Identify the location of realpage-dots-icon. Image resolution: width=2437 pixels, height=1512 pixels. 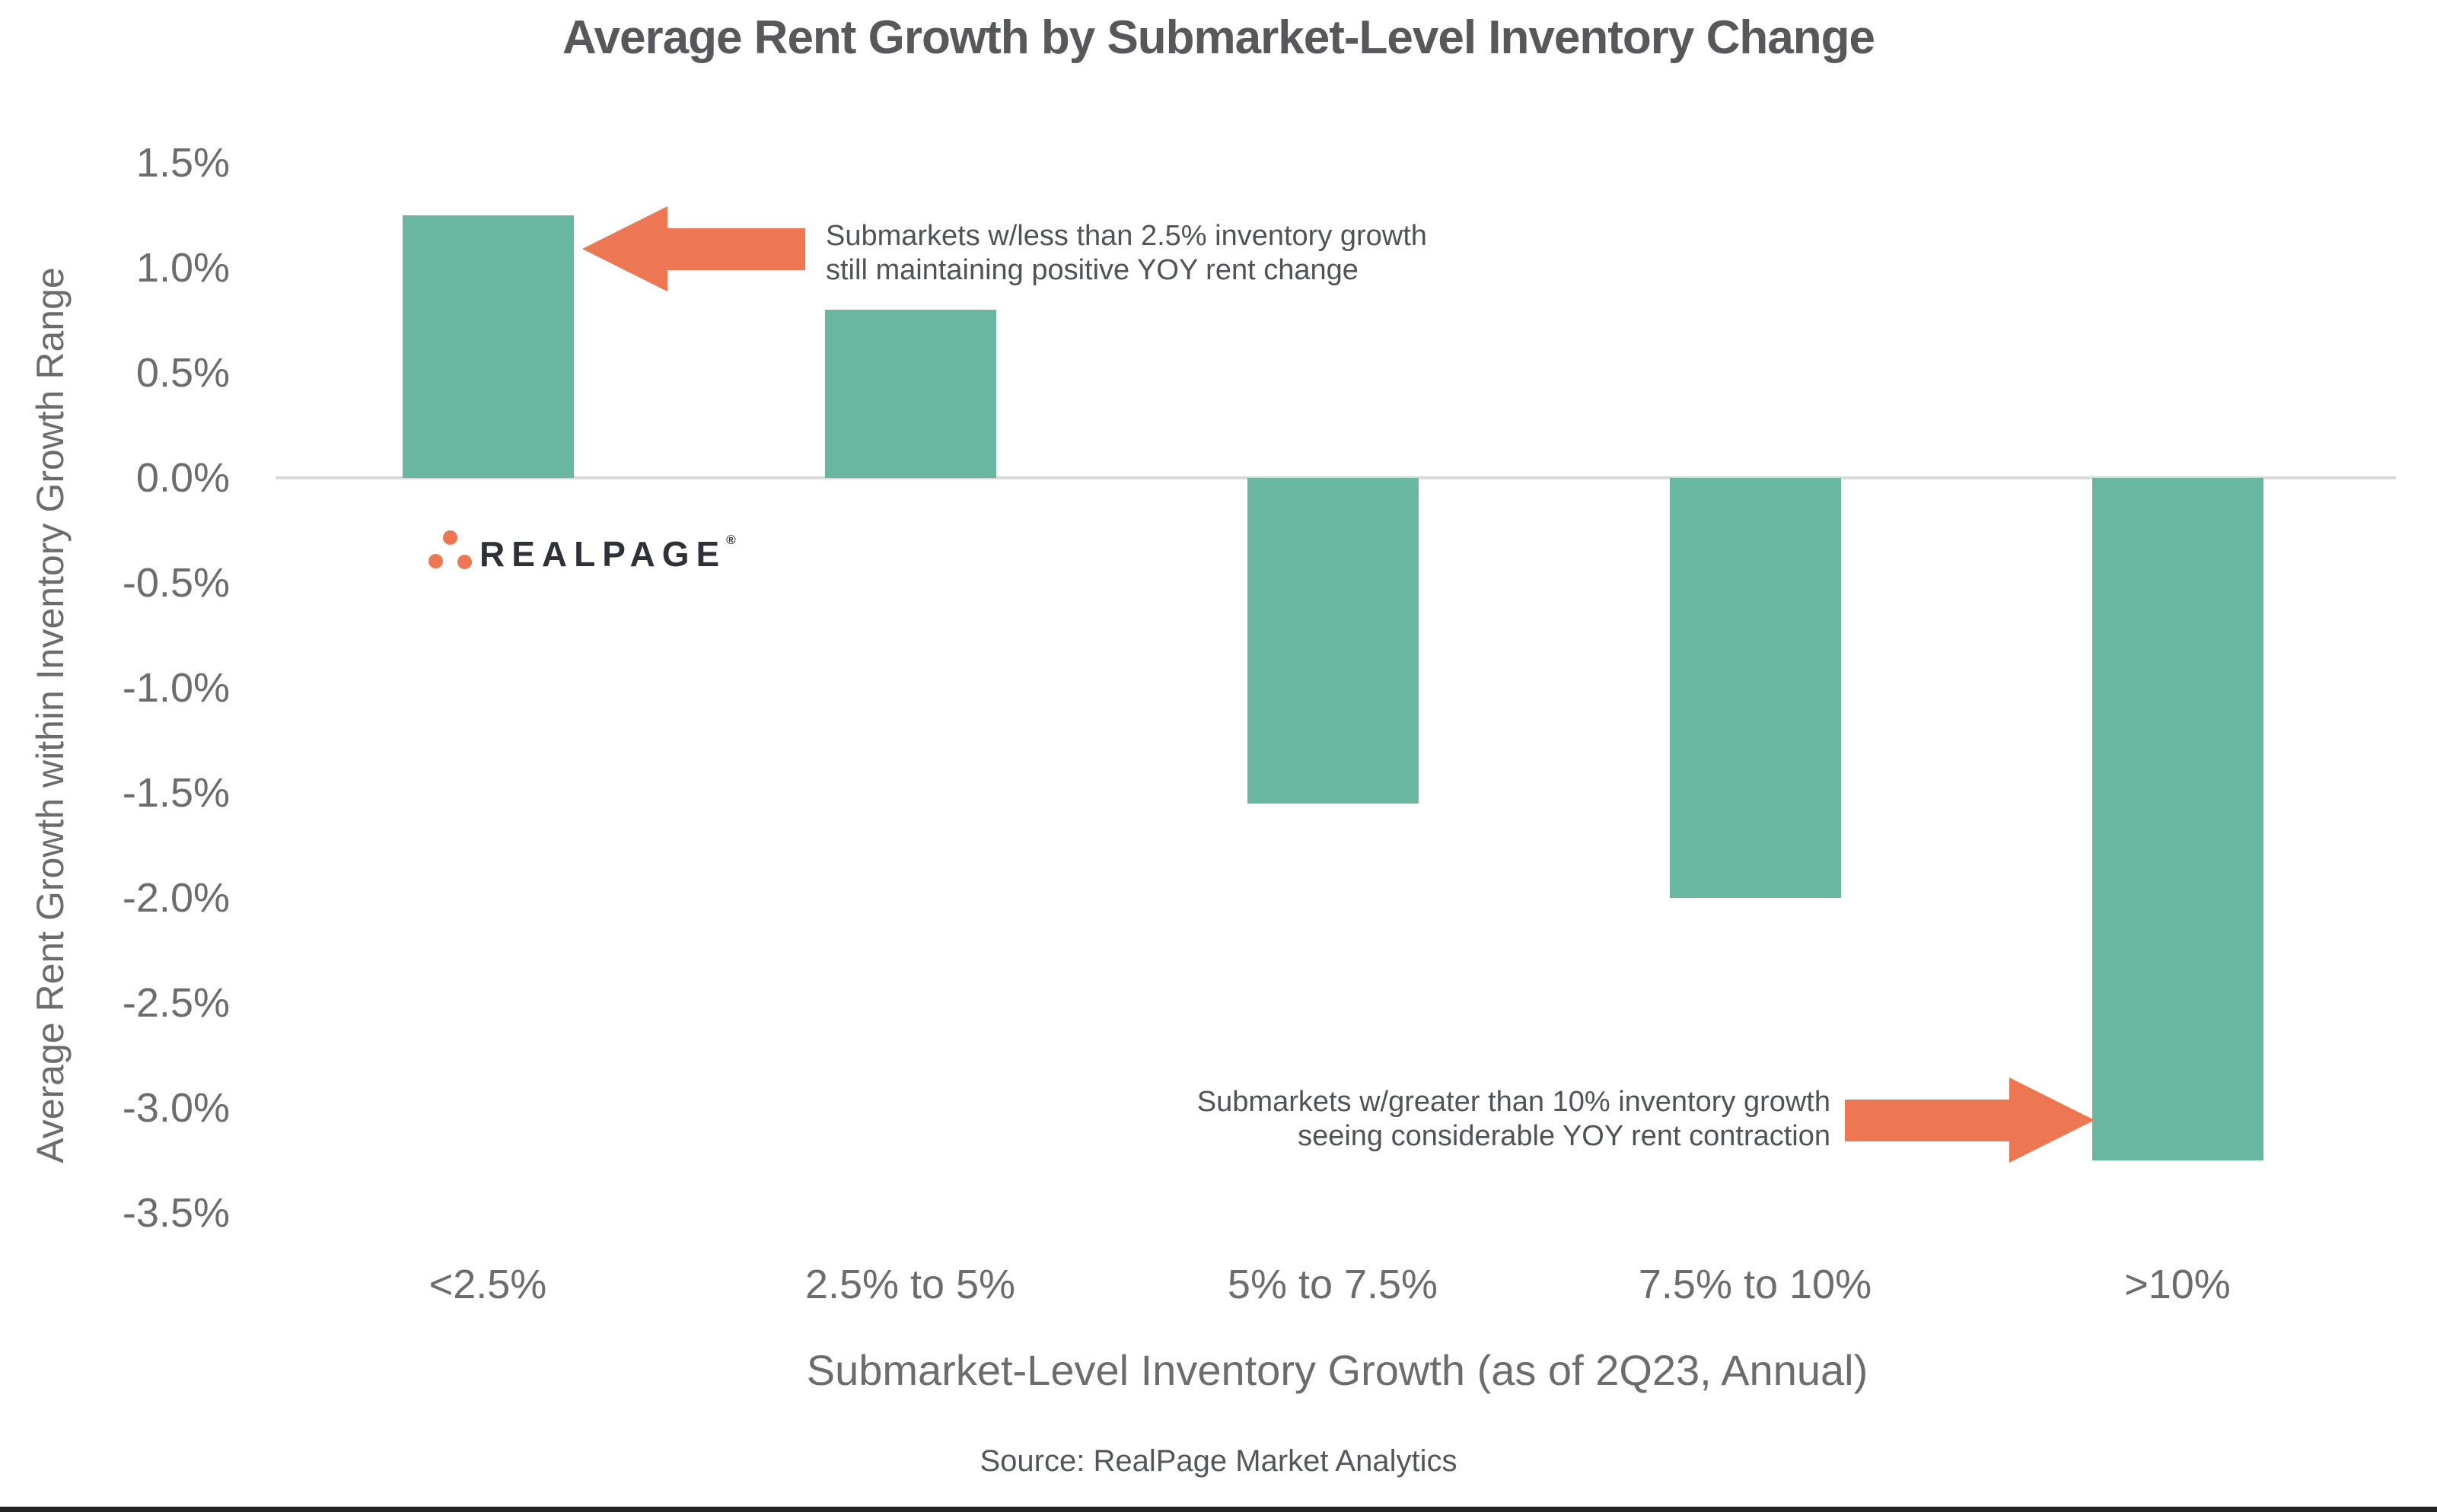
(449, 550).